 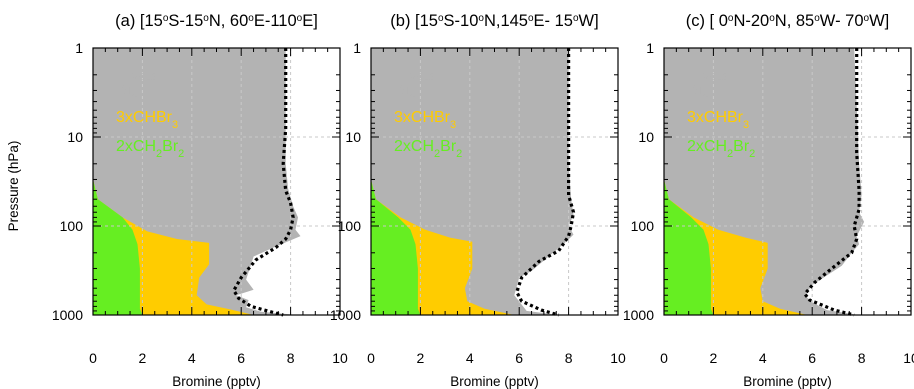 I want to click on panel-title: (a) [15oS-15oN, 60oE-110oE], so click(x=216, y=21).